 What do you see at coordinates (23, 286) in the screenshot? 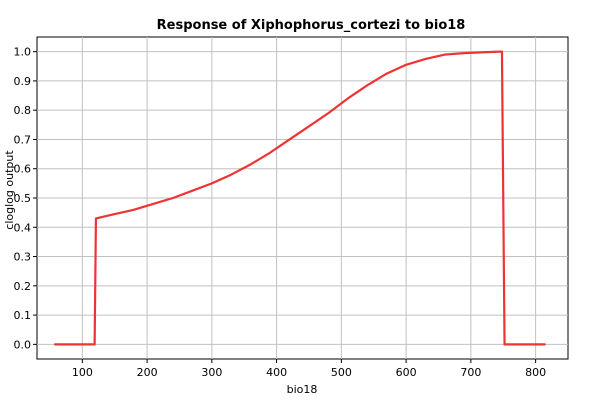
I see `y-tick-label: 0.2` at bounding box center [23, 286].